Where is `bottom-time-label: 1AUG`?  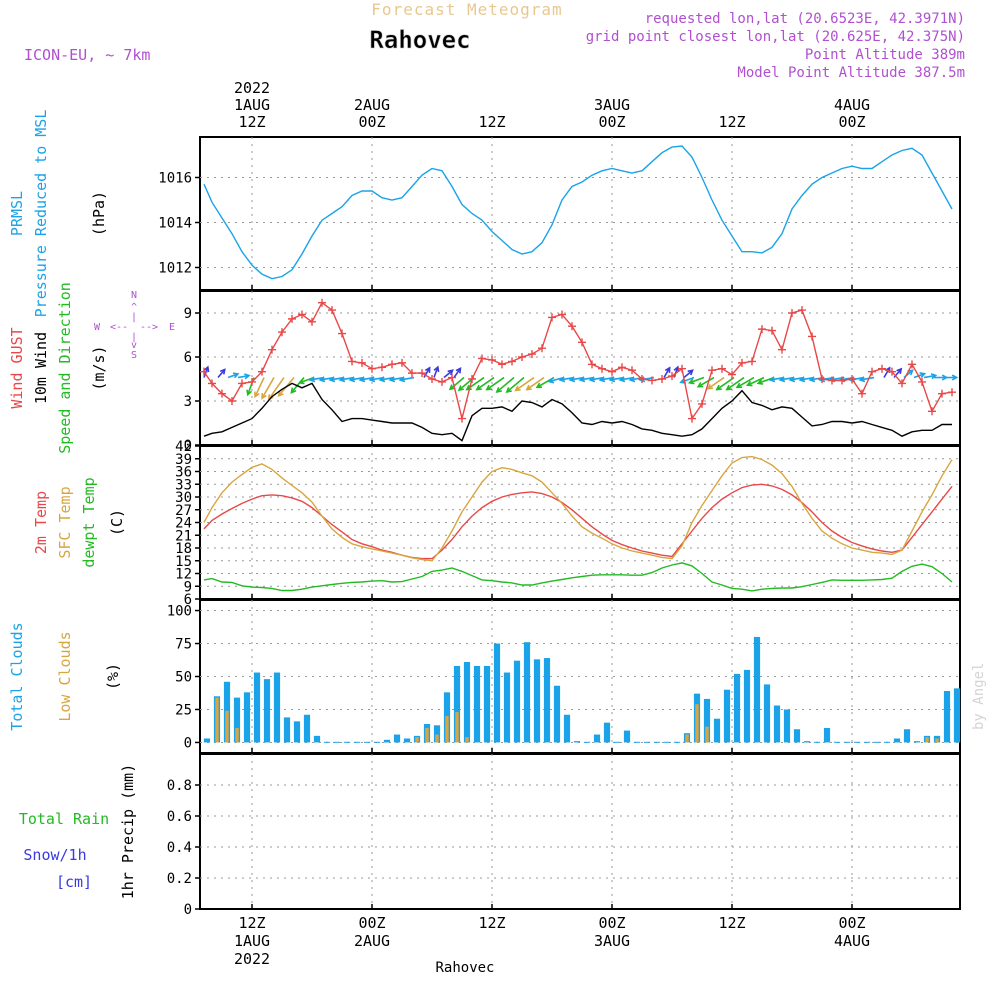
bottom-time-label: 1AUG is located at coordinates (252, 941).